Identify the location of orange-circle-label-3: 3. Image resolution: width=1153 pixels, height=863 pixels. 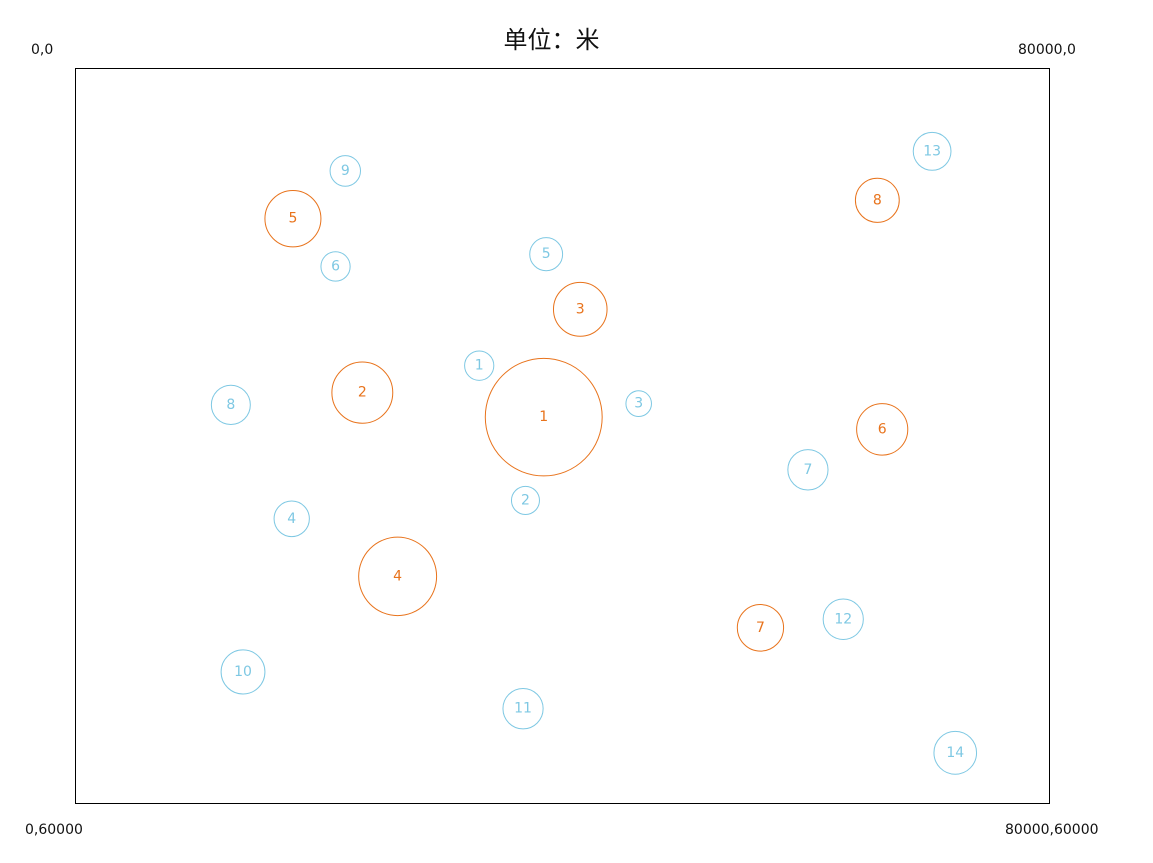
(580, 309).